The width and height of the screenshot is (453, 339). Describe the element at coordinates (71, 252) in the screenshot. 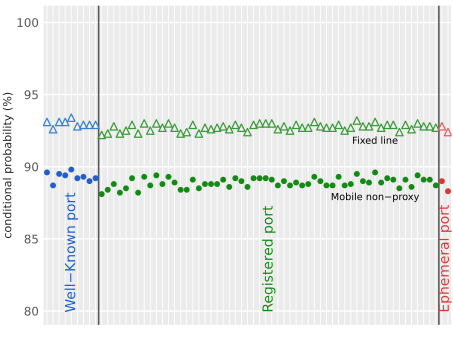

I see `annotation: Well−Known port` at that location.